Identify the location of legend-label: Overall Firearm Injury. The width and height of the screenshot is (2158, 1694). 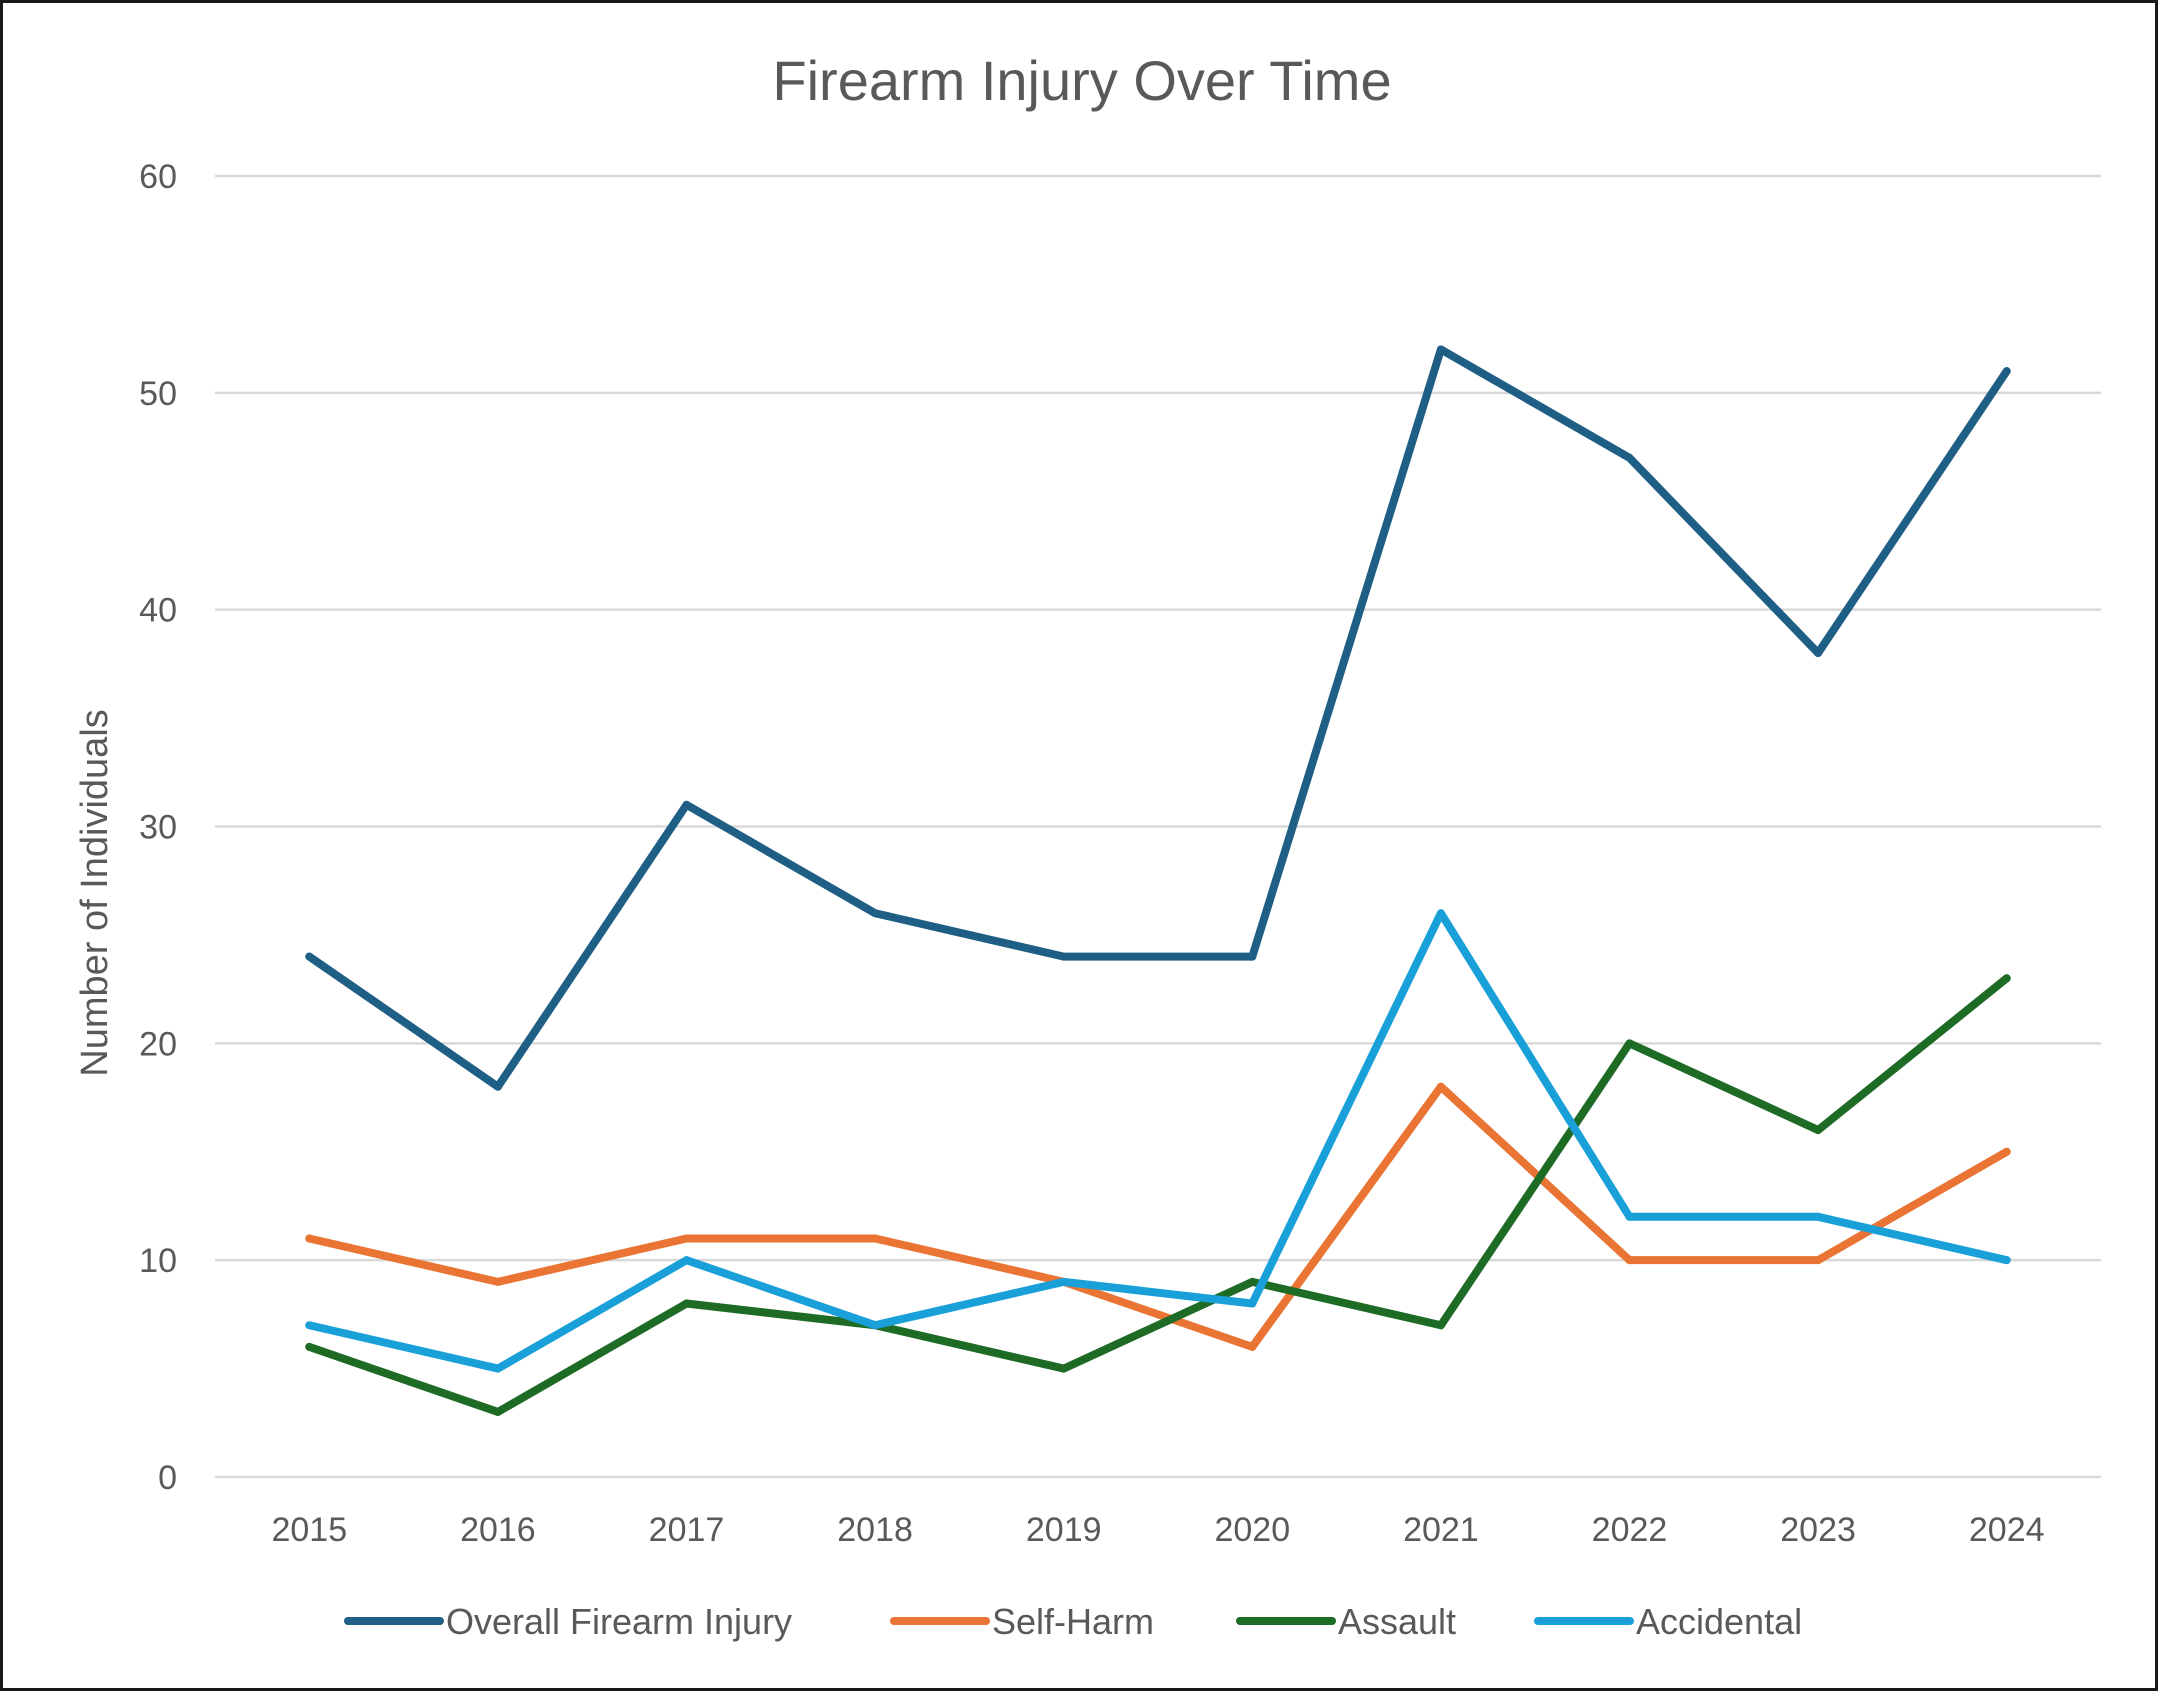
(619, 1621).